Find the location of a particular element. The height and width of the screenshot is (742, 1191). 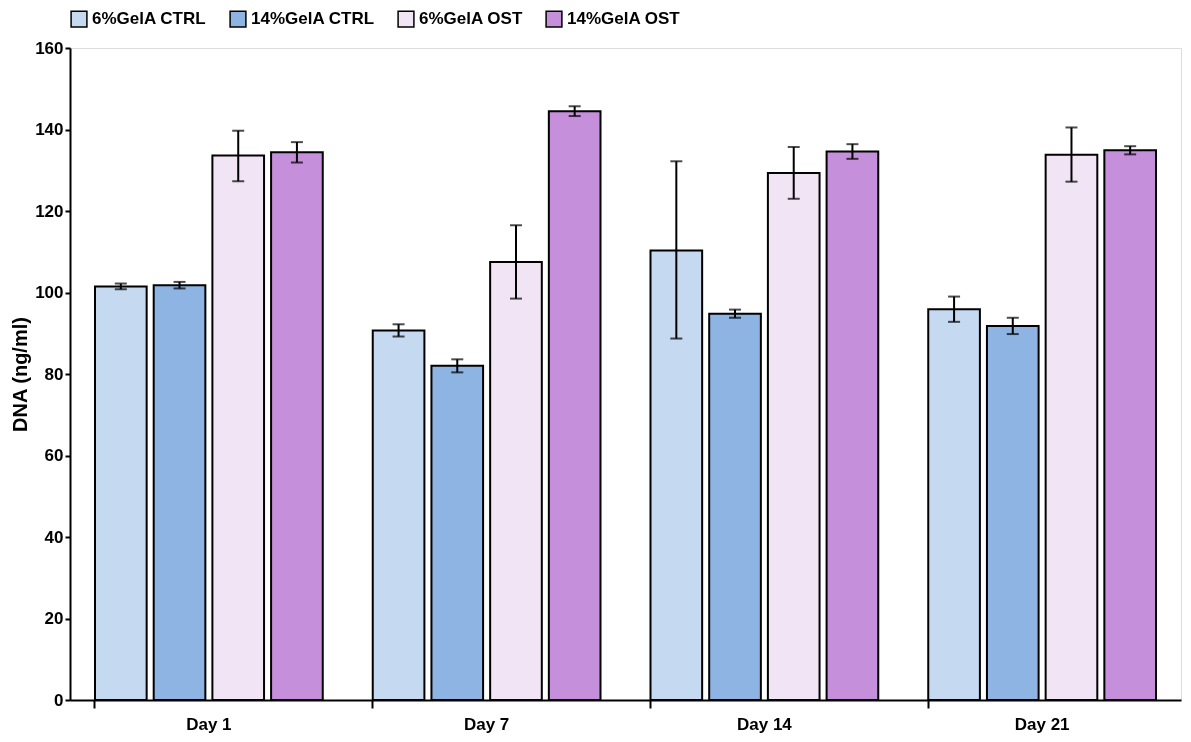

x-tick-label: Day 21 is located at coordinates (1042, 724).